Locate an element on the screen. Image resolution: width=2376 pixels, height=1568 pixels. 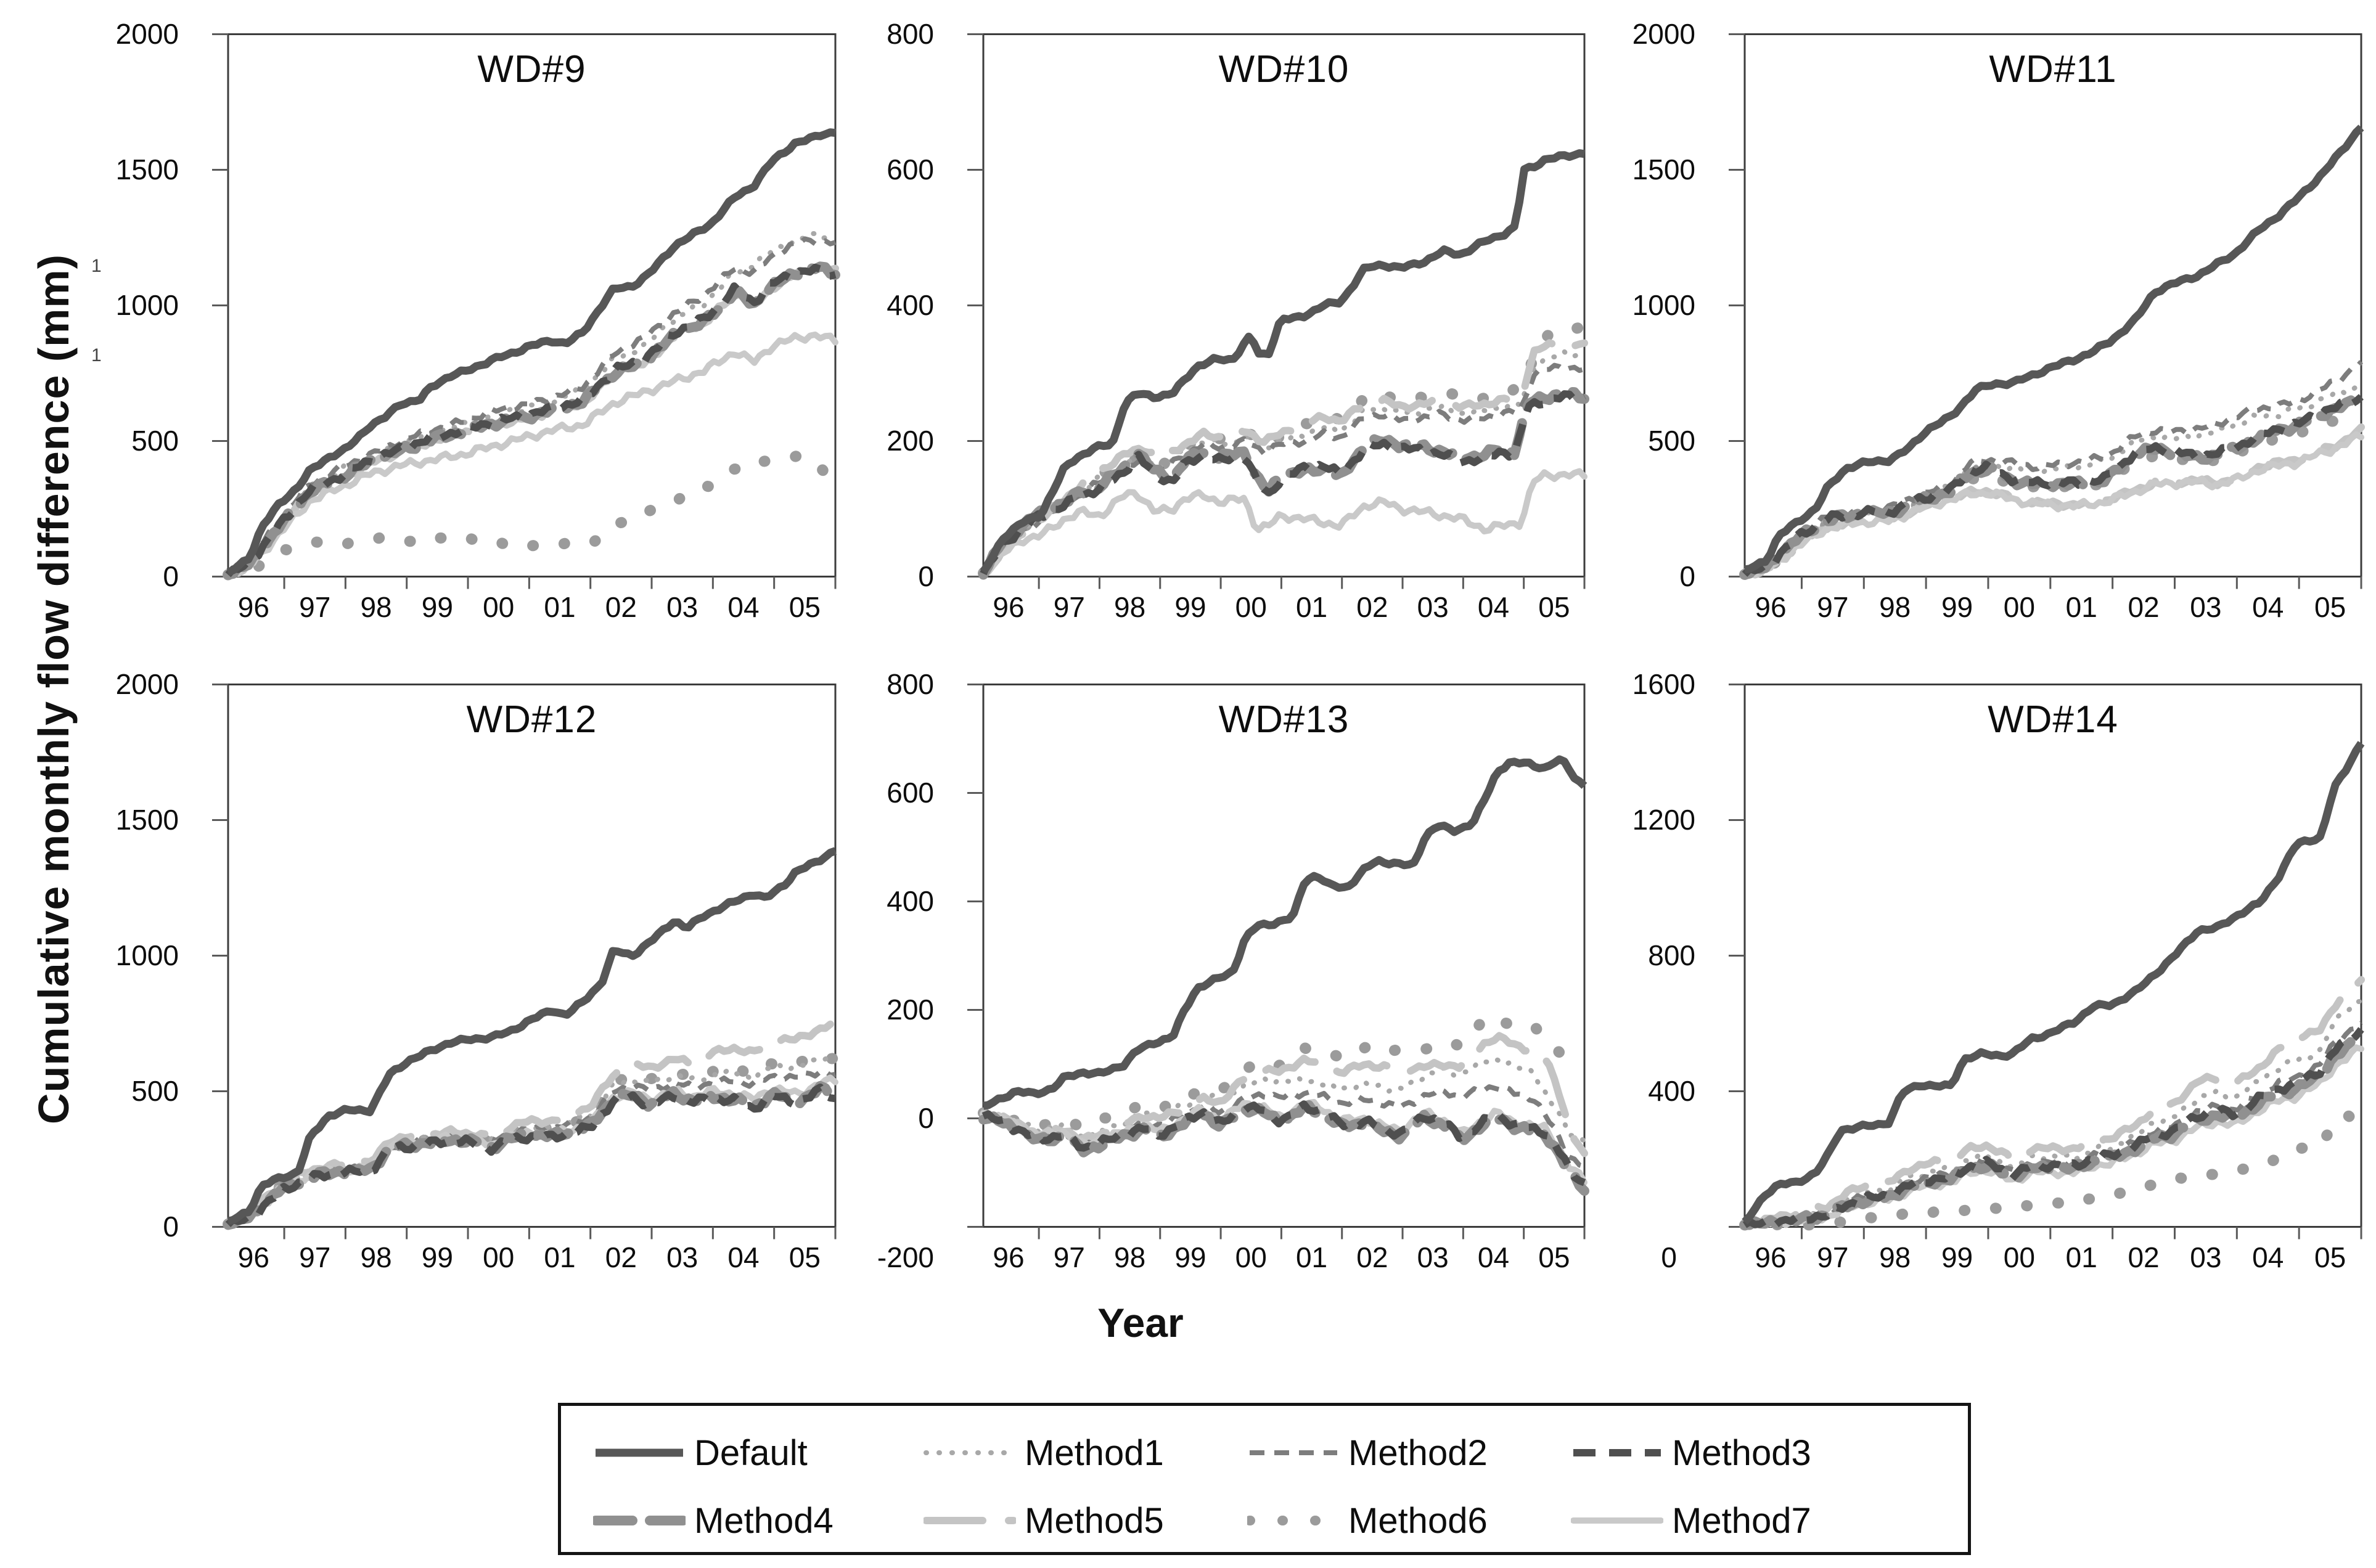
legend-item-method5: Method5 is located at coordinates (1044, 1520).